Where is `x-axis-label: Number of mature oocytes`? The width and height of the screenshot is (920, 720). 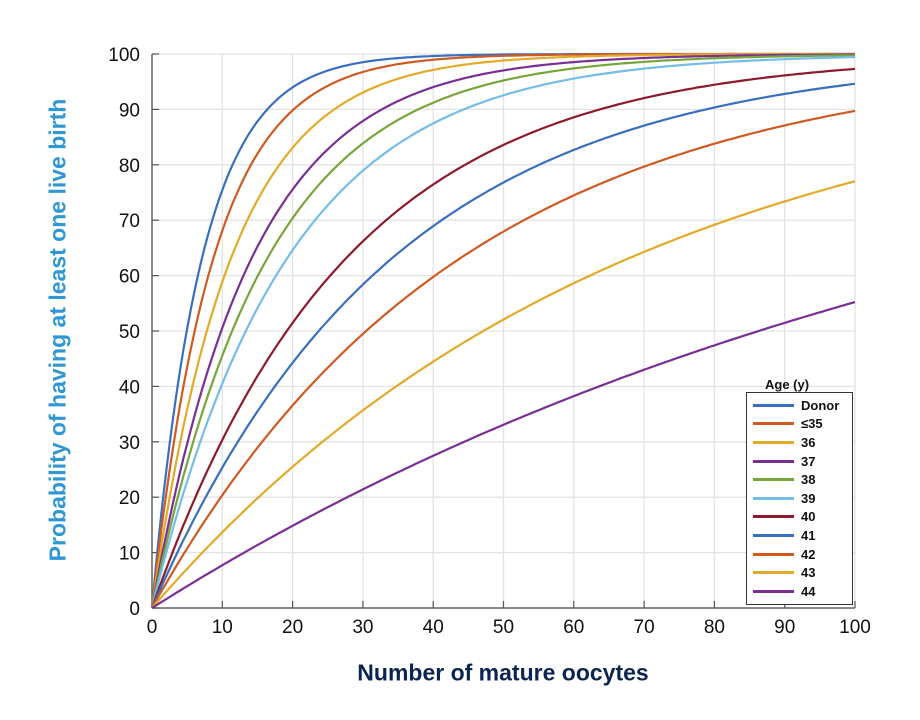
x-axis-label: Number of mature oocytes is located at coordinates (503, 672).